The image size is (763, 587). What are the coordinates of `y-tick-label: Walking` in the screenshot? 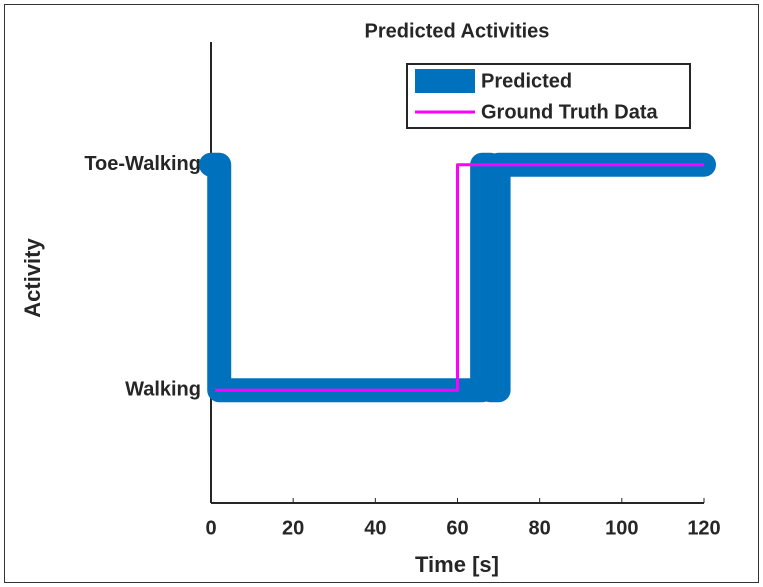 It's located at (163, 390).